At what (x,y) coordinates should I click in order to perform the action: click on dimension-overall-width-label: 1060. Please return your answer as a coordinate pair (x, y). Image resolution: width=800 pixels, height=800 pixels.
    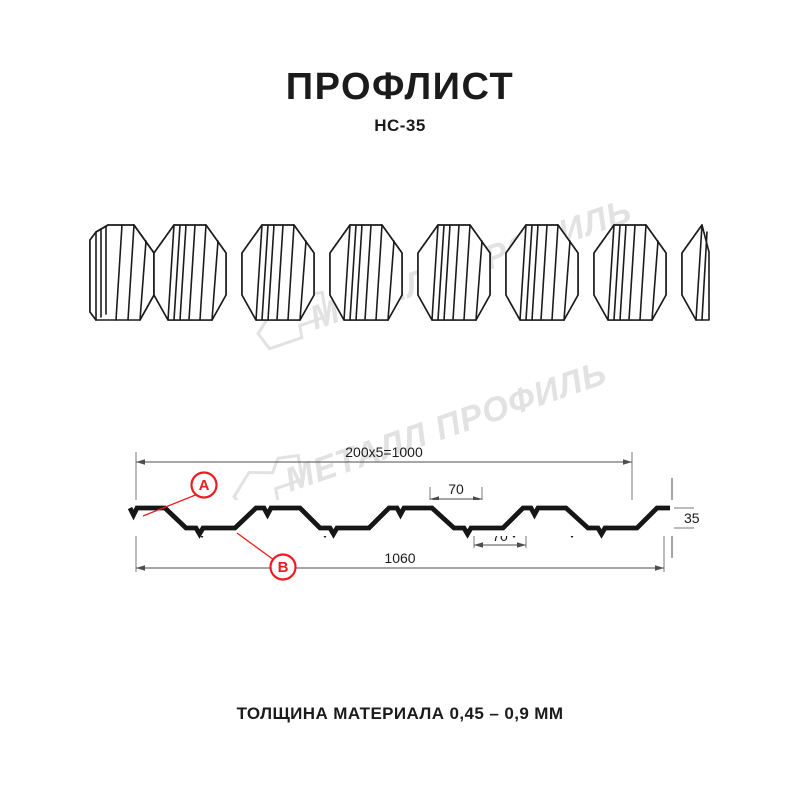
    Looking at the image, I should click on (399, 558).